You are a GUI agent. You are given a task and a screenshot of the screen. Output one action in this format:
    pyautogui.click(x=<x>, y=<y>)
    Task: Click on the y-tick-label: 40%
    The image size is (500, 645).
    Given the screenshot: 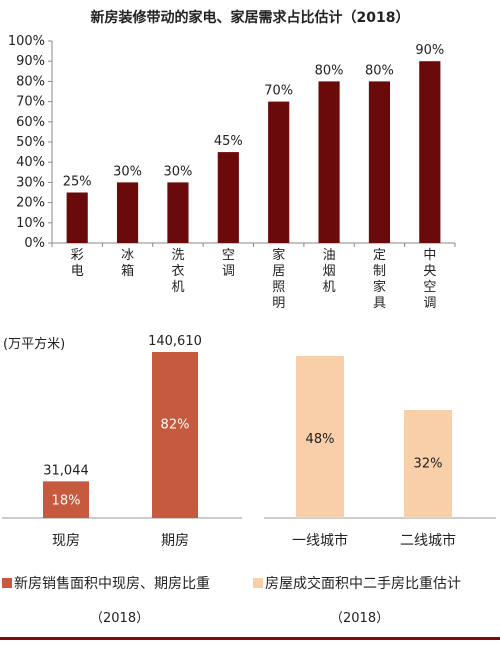 What is the action you would take?
    pyautogui.click(x=30, y=162)
    